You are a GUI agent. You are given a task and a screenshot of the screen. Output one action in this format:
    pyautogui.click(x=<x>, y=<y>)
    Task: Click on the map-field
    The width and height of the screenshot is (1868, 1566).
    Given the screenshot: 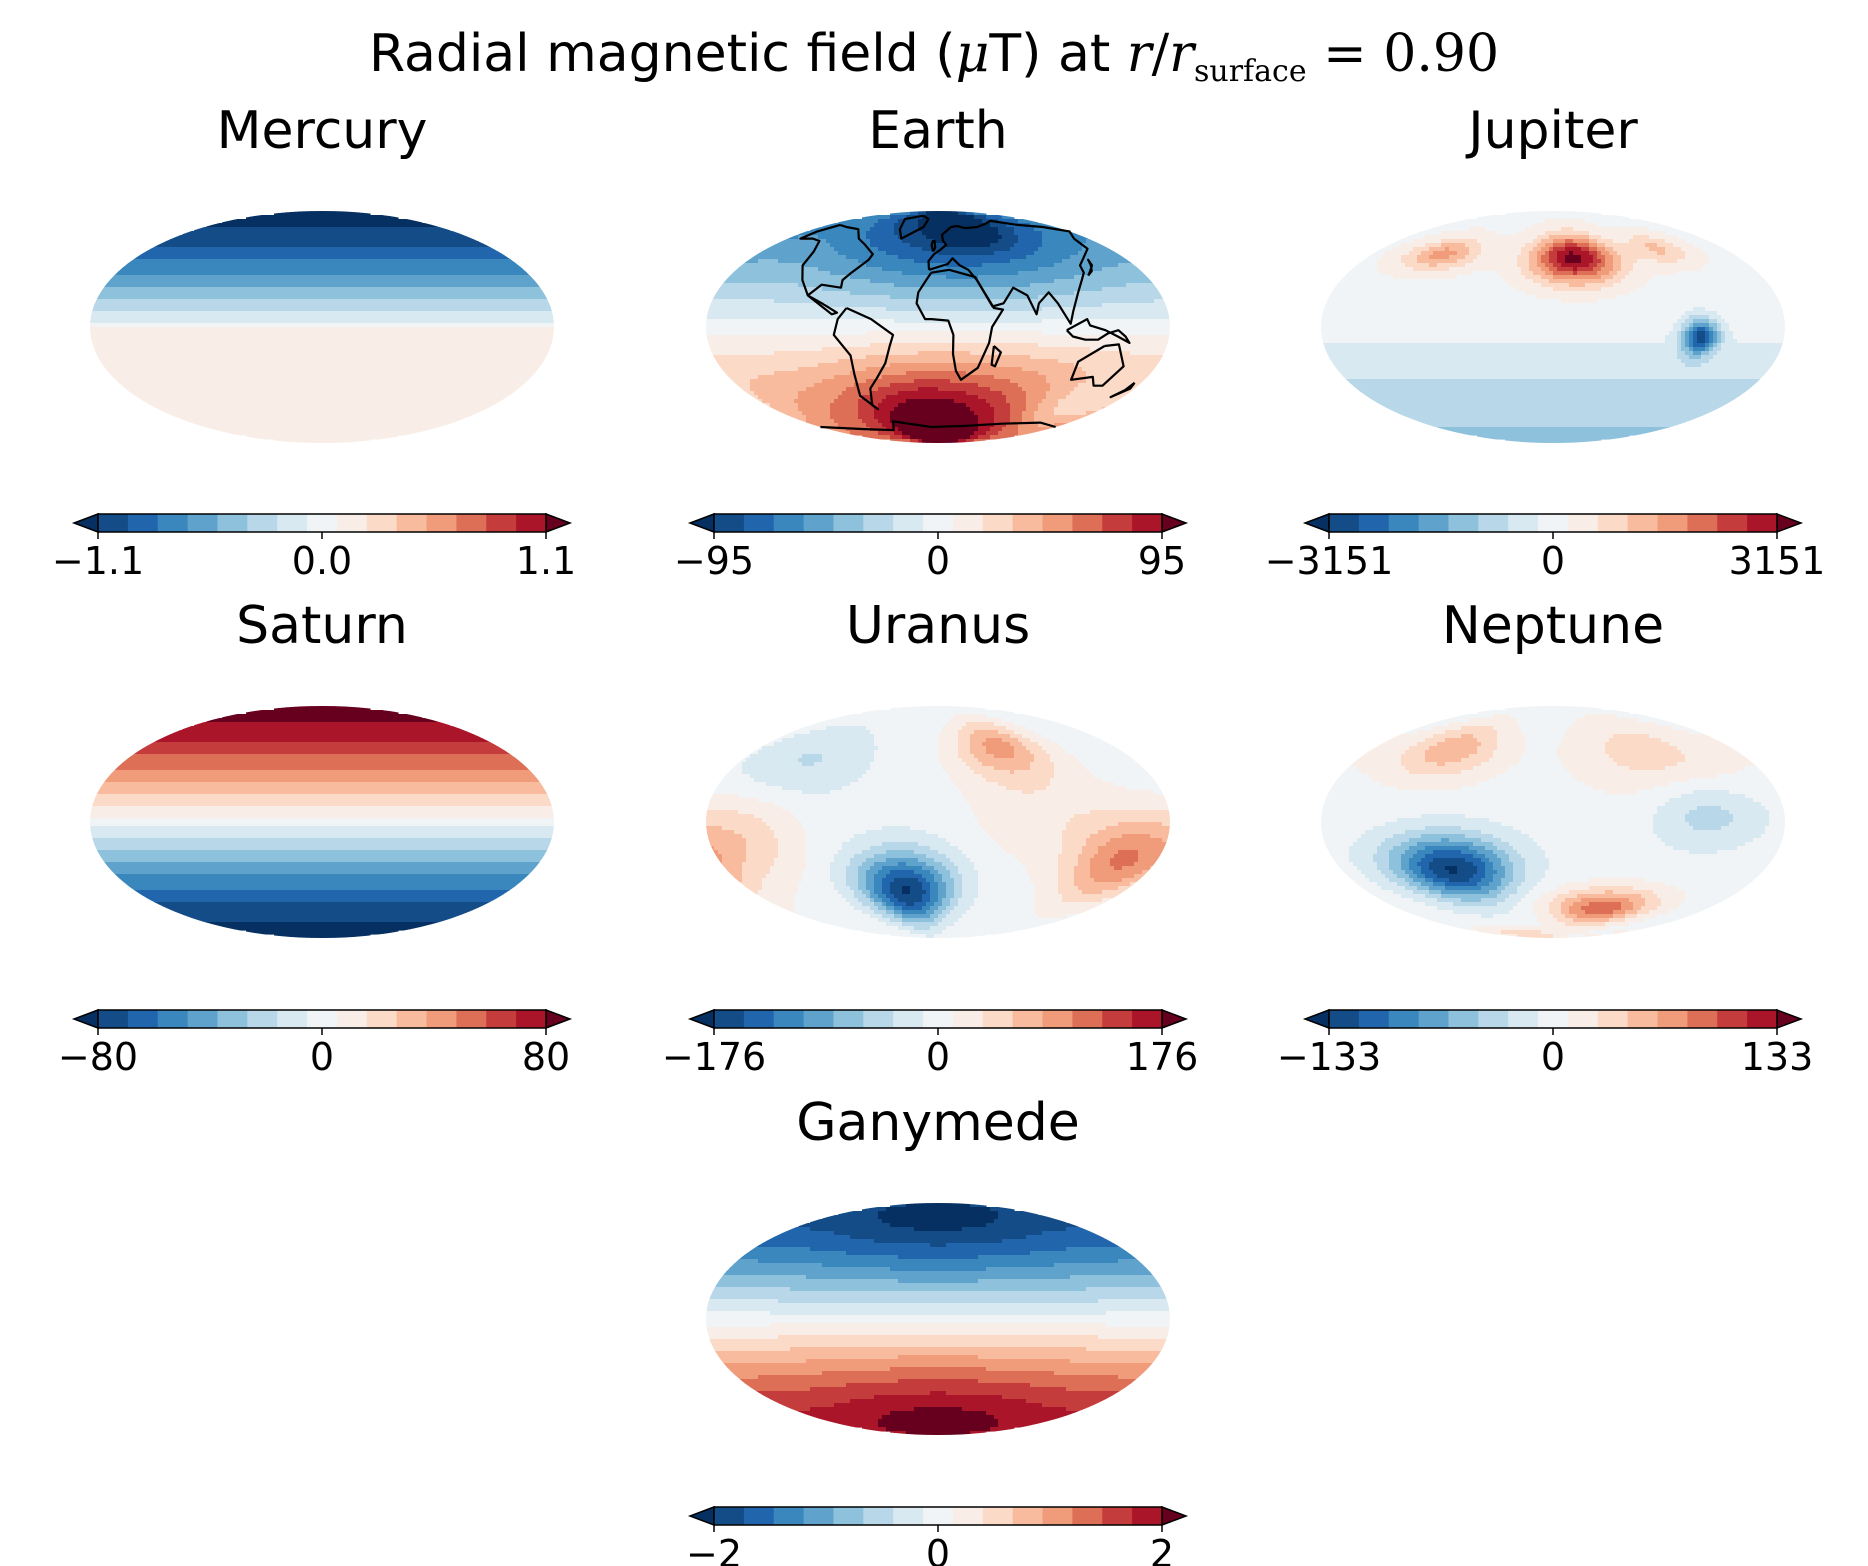 What is the action you would take?
    pyautogui.click(x=322, y=327)
    